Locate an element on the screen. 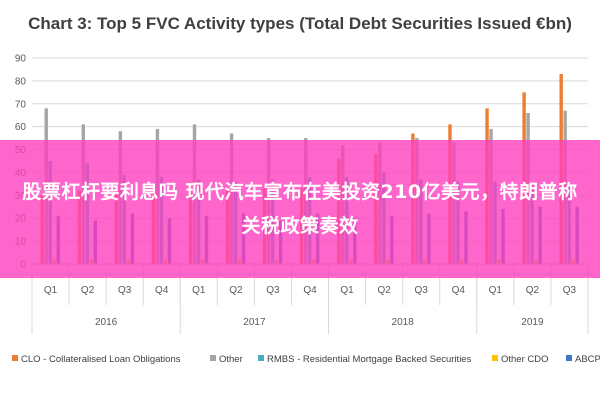 This screenshot has width=600, height=400. y-tick-label: 70 is located at coordinates (21, 104).